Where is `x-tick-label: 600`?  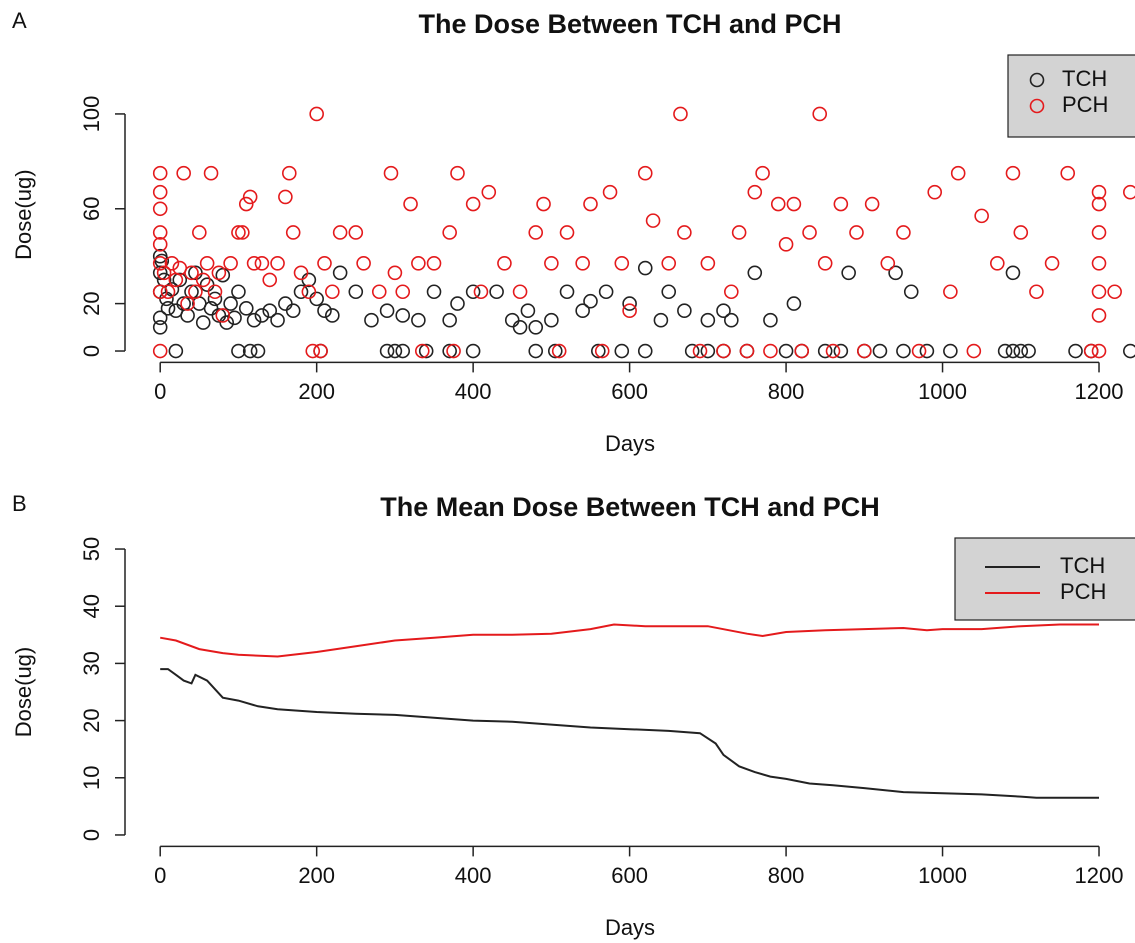 x-tick-label: 600 is located at coordinates (629, 875).